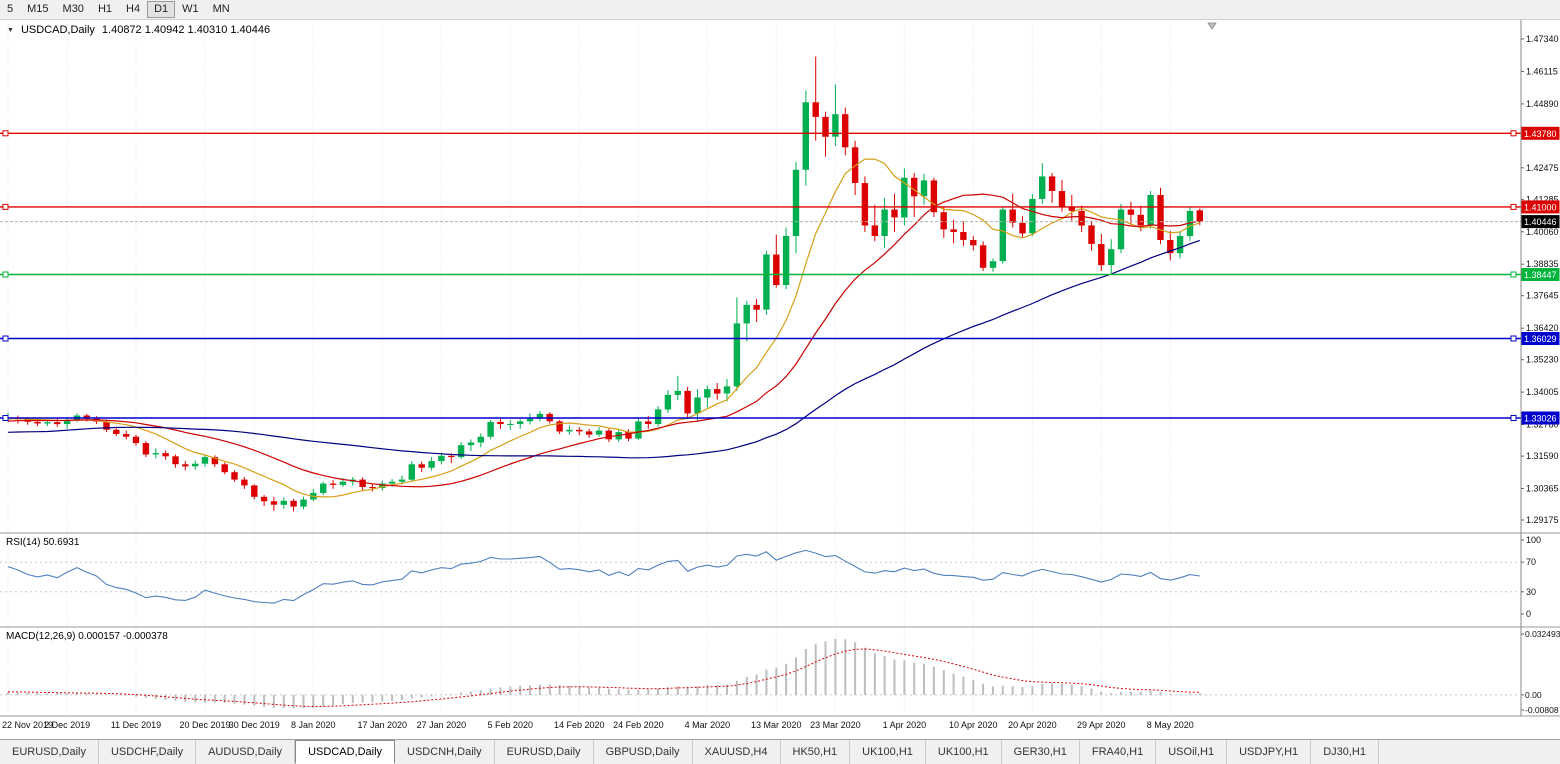  Describe the element at coordinates (1542, 710) in the screenshot. I see `macd-tick-label: -0.00808` at that location.